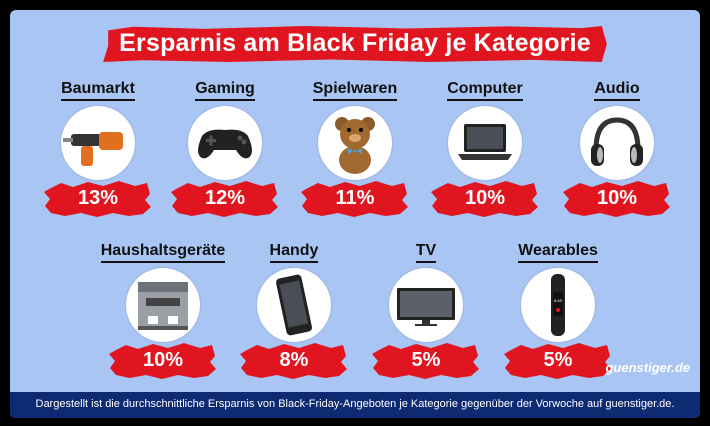 This screenshot has width=710, height=426. I want to click on category-label: Audio, so click(617, 90).